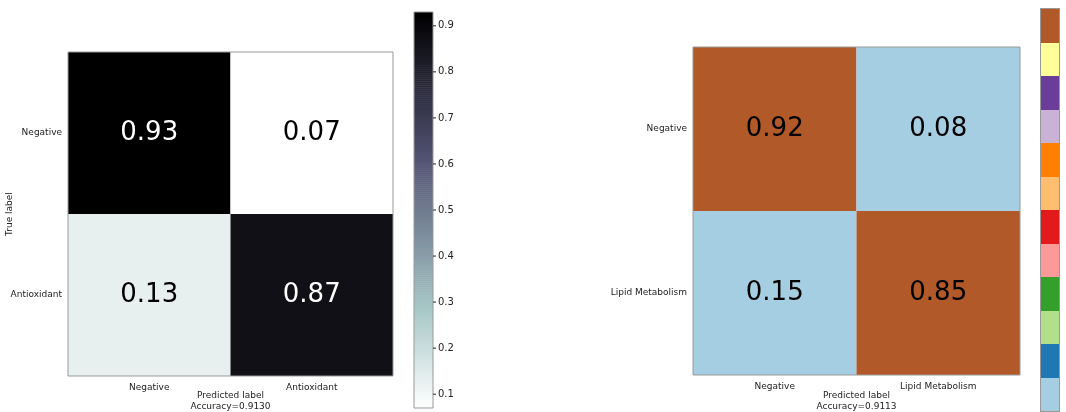 The image size is (1066, 412). I want to click on data-label: 0.93, so click(149, 130).